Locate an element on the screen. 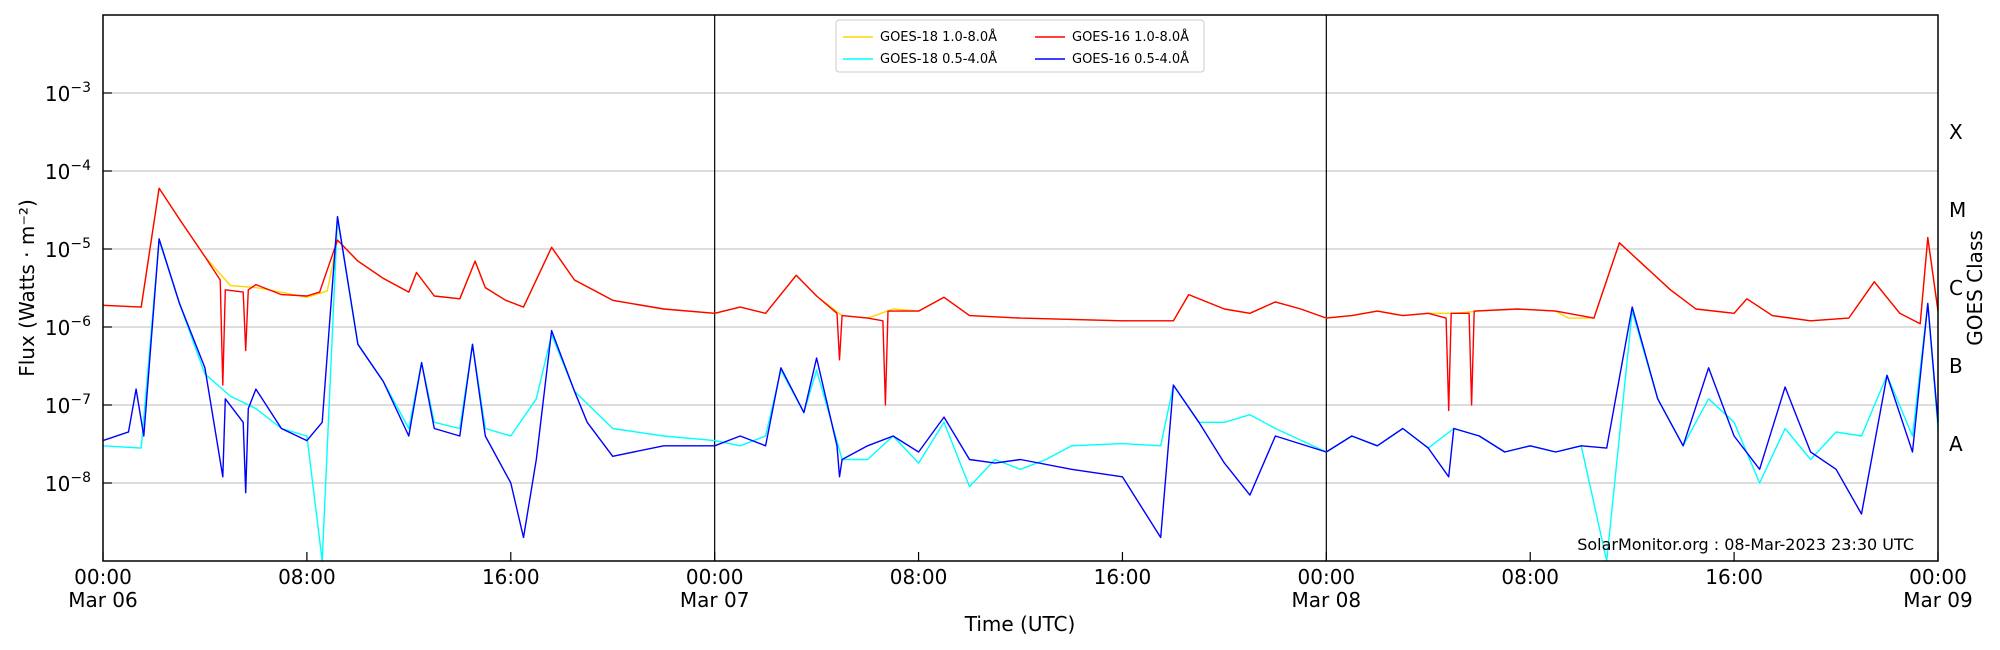 The image size is (2000, 650). goes-class-label: B is located at coordinates (1956, 366).